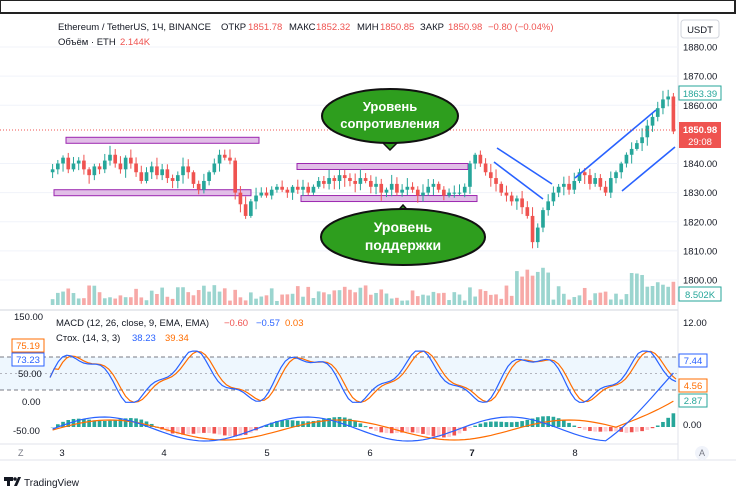 The width and height of the screenshot is (736, 498). What do you see at coordinates (382, 166) in the screenshot?
I see `resistance-zone-mid` at bounding box center [382, 166].